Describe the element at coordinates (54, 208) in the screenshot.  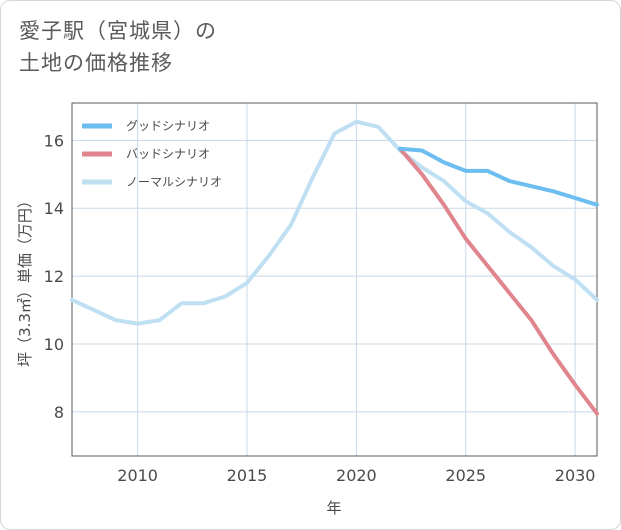
I see `y-tick-label: 14` at that location.